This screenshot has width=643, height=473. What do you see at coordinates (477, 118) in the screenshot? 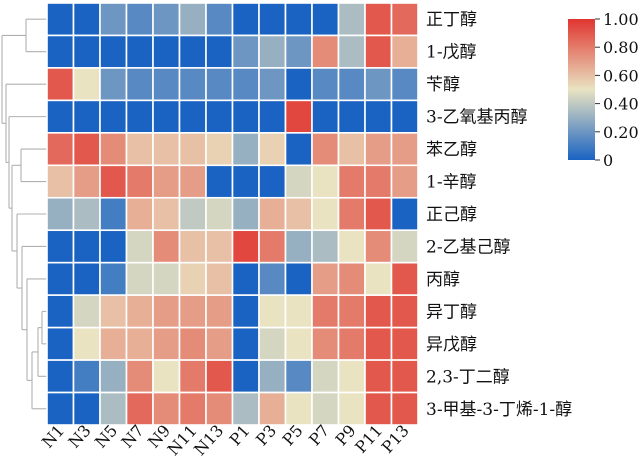
I see `row-label: 3-乙氧基丙醇` at bounding box center [477, 118].